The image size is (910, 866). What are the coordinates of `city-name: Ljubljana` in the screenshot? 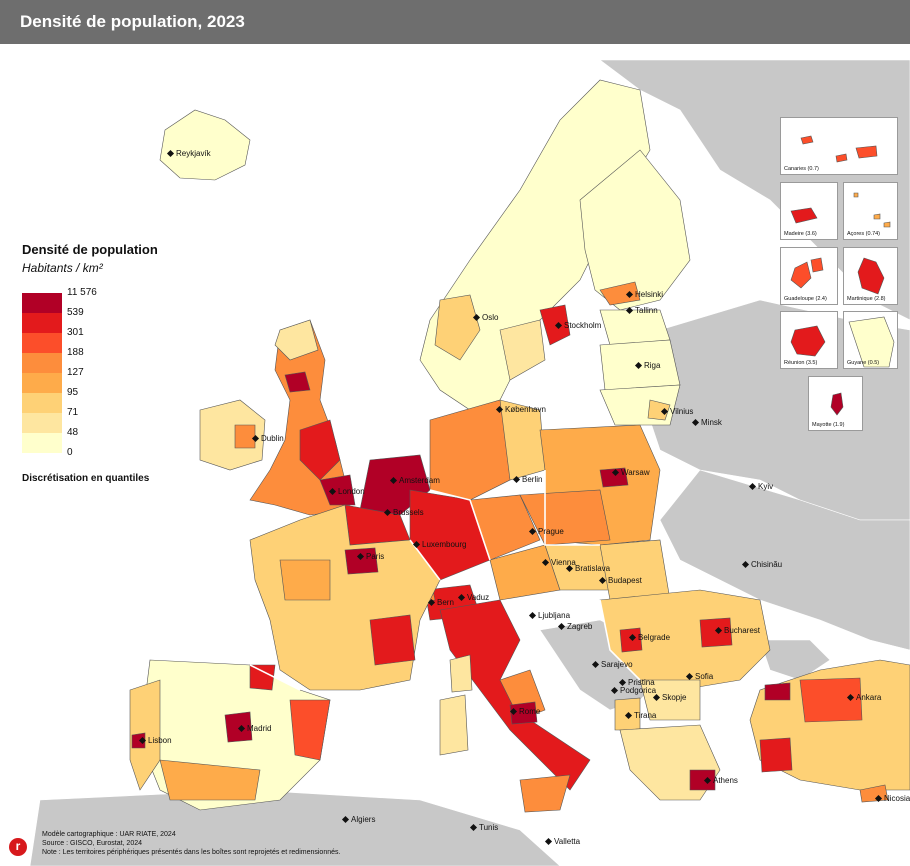 It's located at (554, 615).